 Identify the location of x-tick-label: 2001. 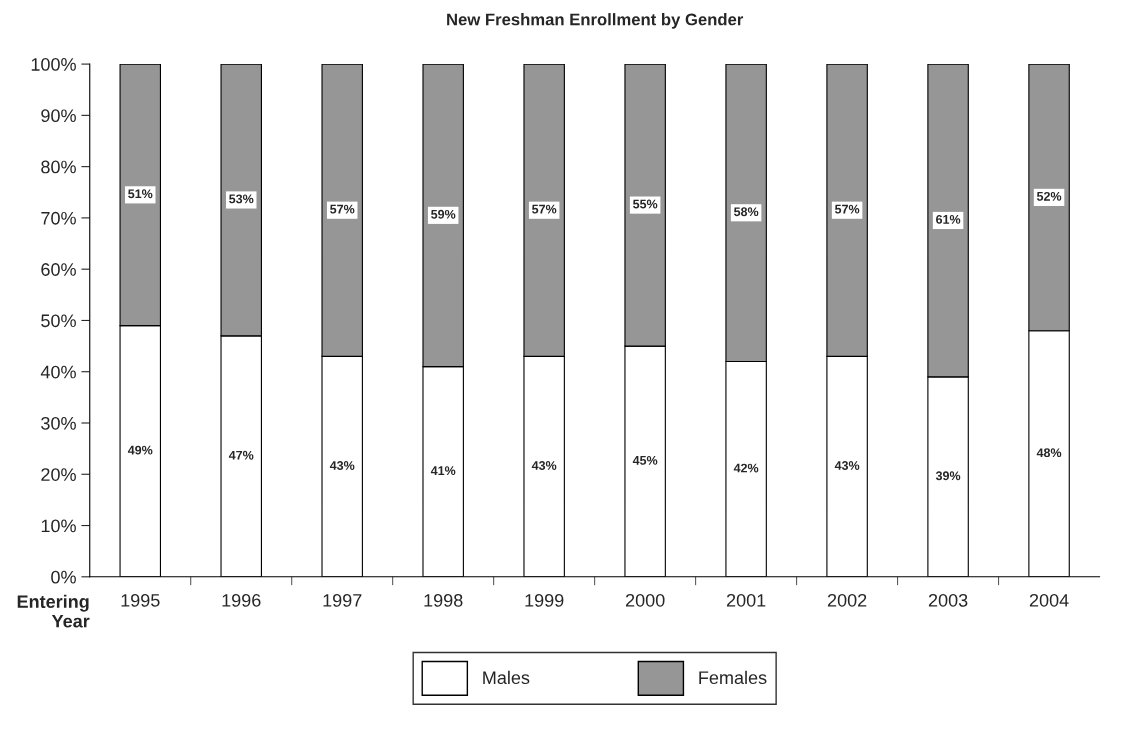
(746, 600).